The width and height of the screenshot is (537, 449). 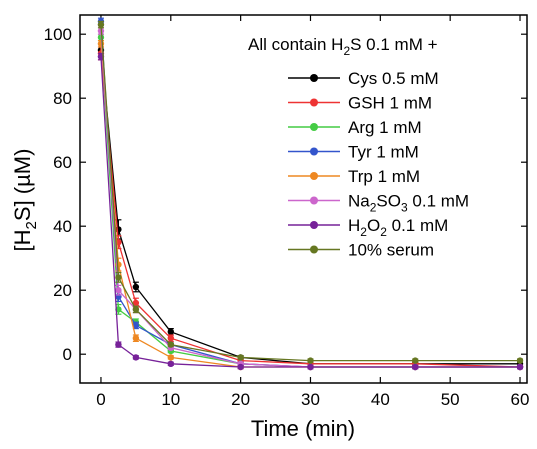 What do you see at coordinates (520, 399) in the screenshot?
I see `x-tick-label: 60` at bounding box center [520, 399].